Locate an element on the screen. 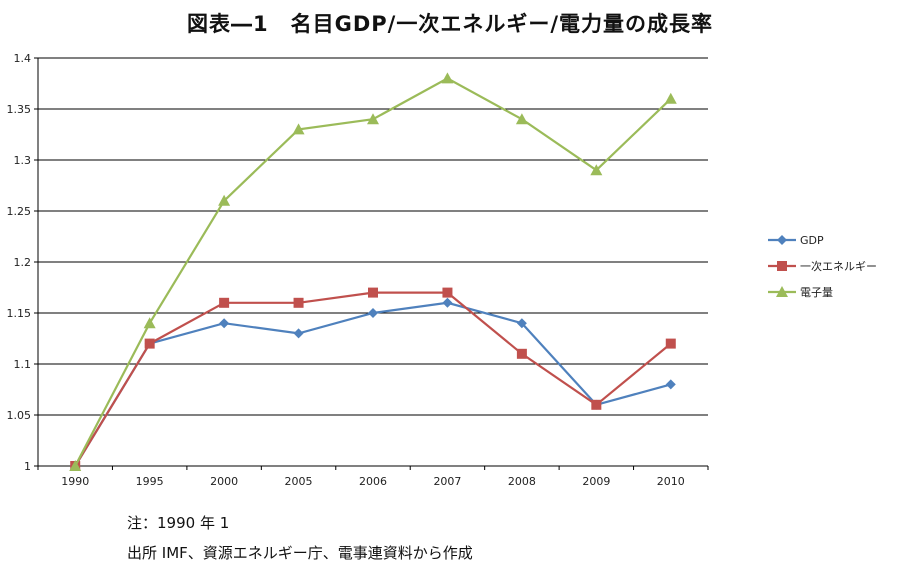 This screenshot has height=576, width=900. x-tick-label: 2005 is located at coordinates (299, 481).